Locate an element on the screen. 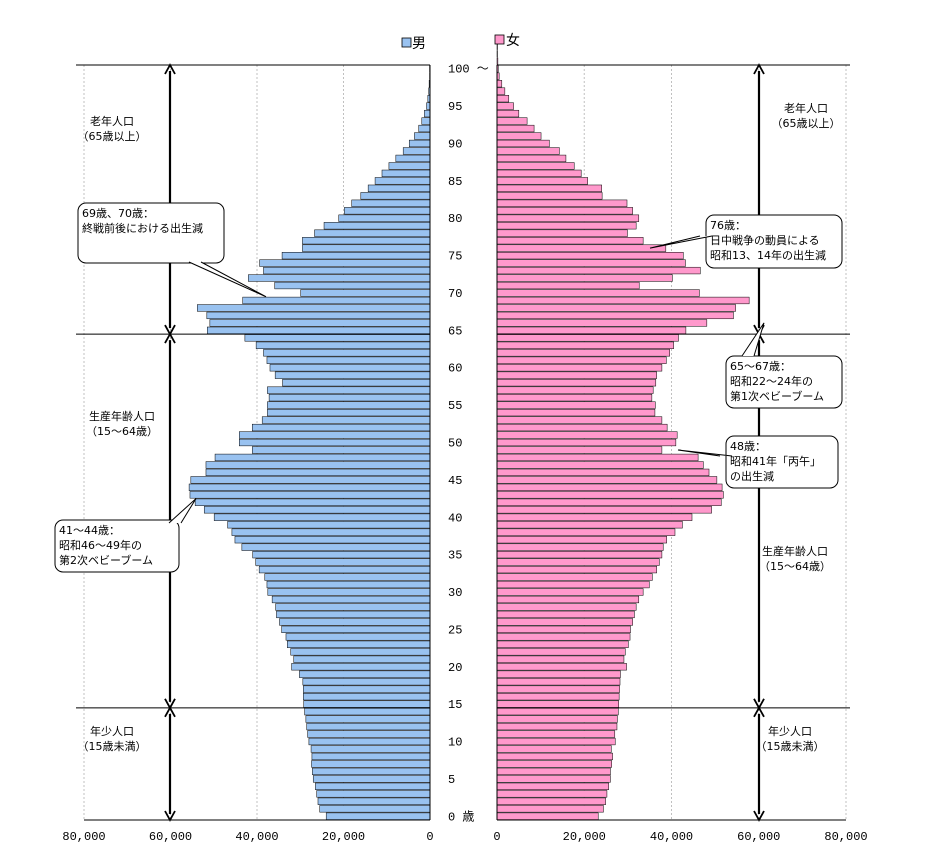  age-group-range-male: （15歳未満） is located at coordinates (112, 746).